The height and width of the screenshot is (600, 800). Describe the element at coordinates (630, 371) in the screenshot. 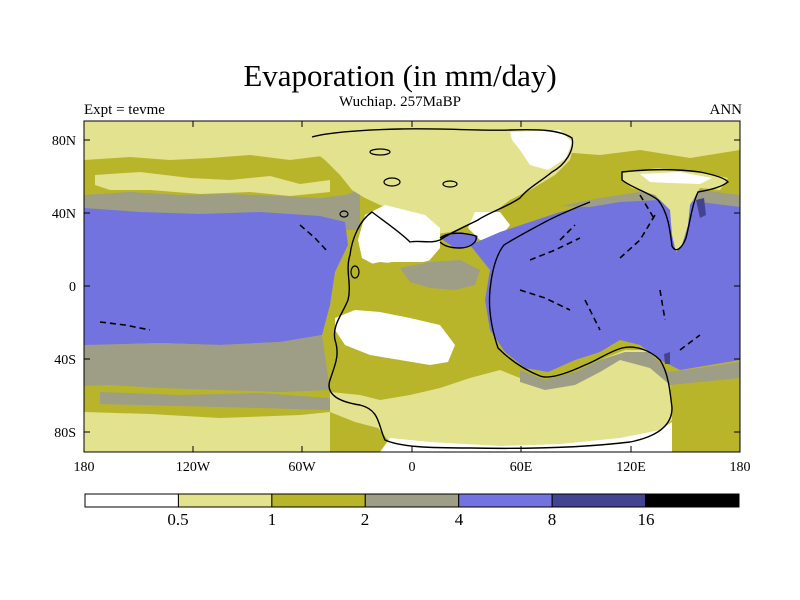

I see `fill-gray-east-south` at that location.